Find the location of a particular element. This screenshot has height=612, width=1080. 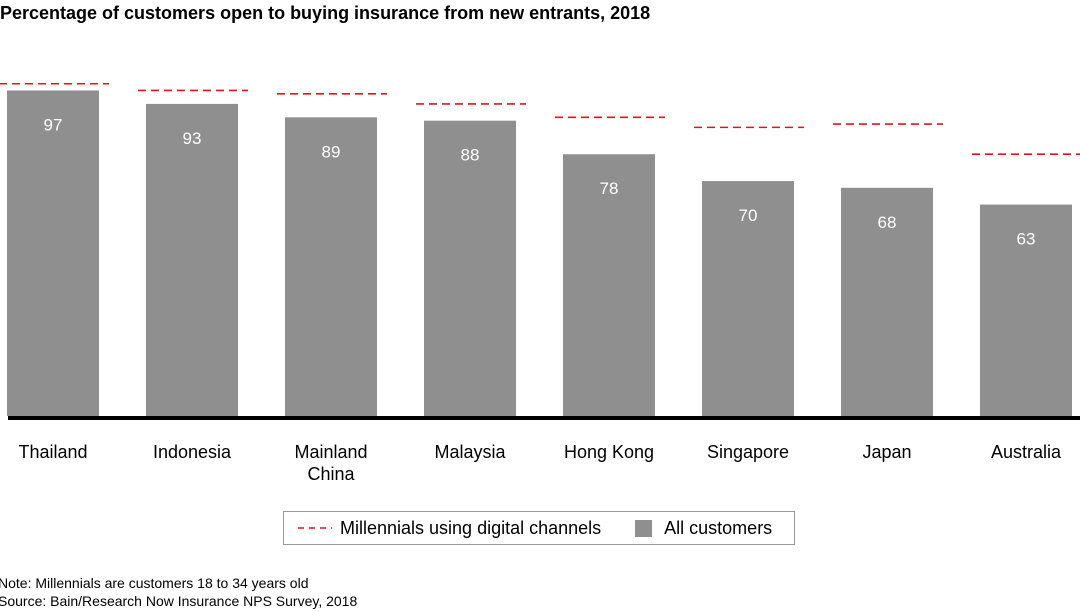

data-label: 88 is located at coordinates (470, 155).